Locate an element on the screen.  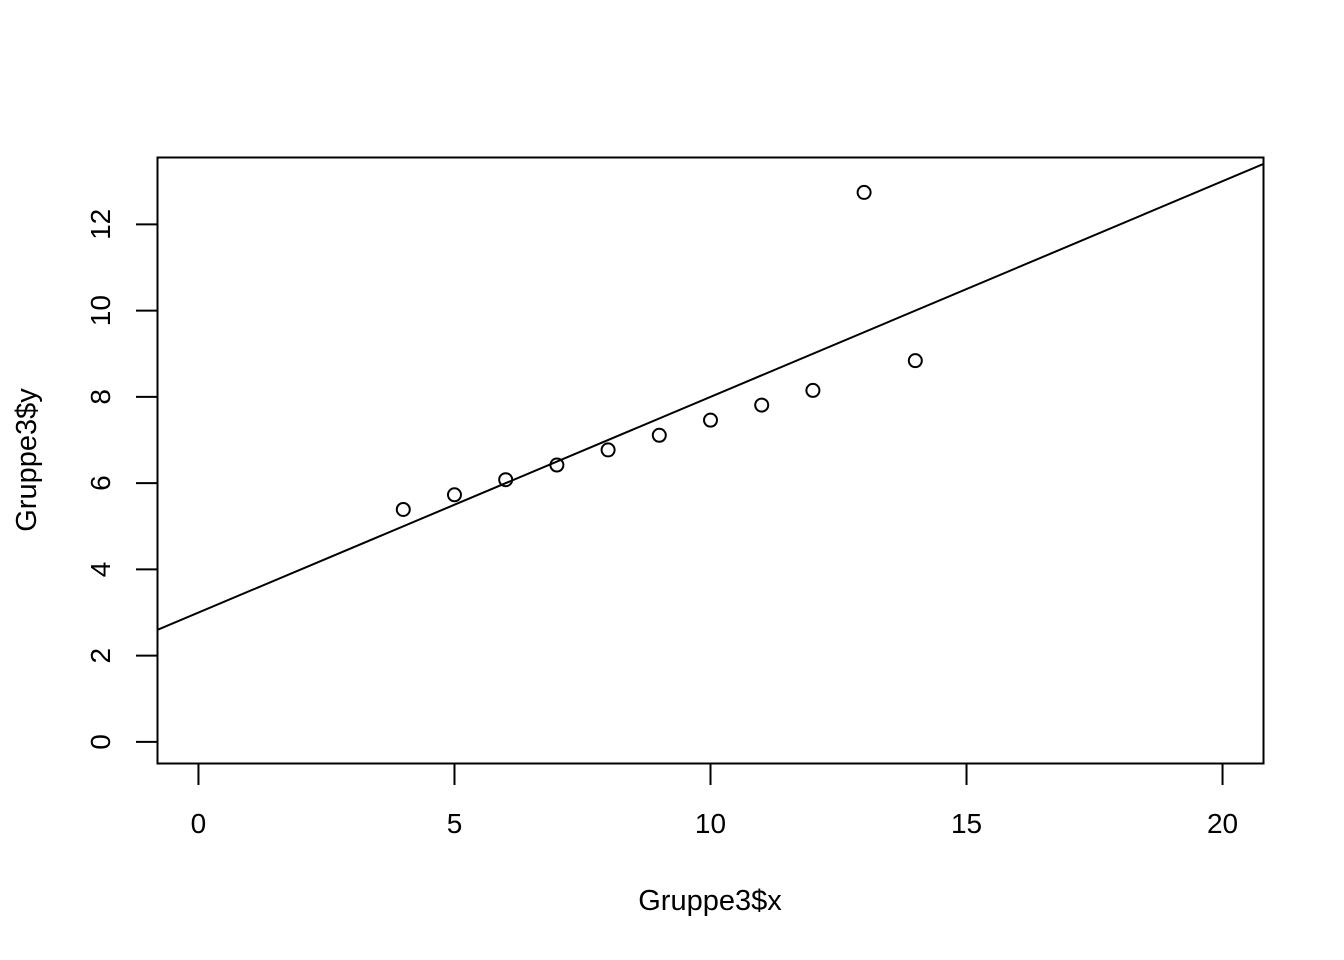
x-tick-label: 5 is located at coordinates (455, 823).